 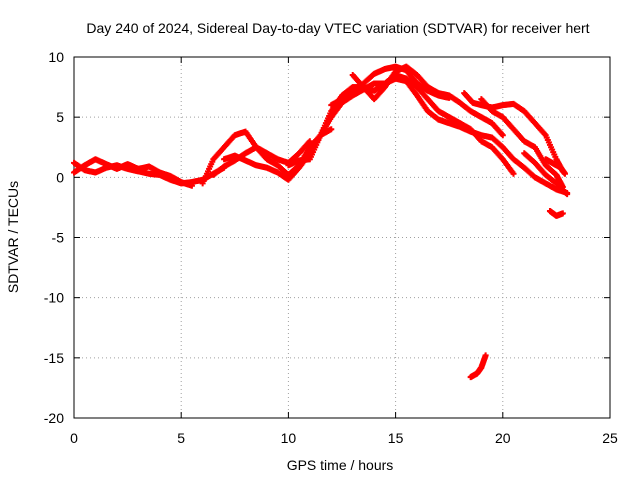 What do you see at coordinates (503, 438) in the screenshot?
I see `x-tick-label: 20` at bounding box center [503, 438].